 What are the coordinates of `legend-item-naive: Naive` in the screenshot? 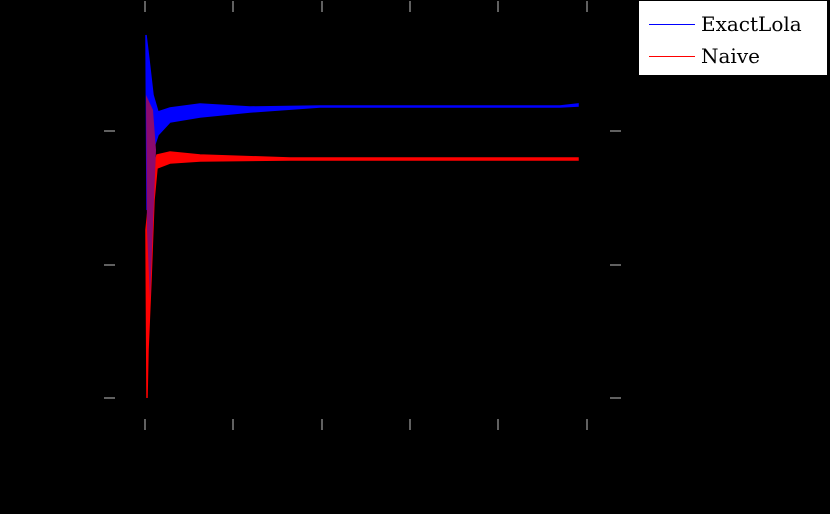 It's located at (704, 56).